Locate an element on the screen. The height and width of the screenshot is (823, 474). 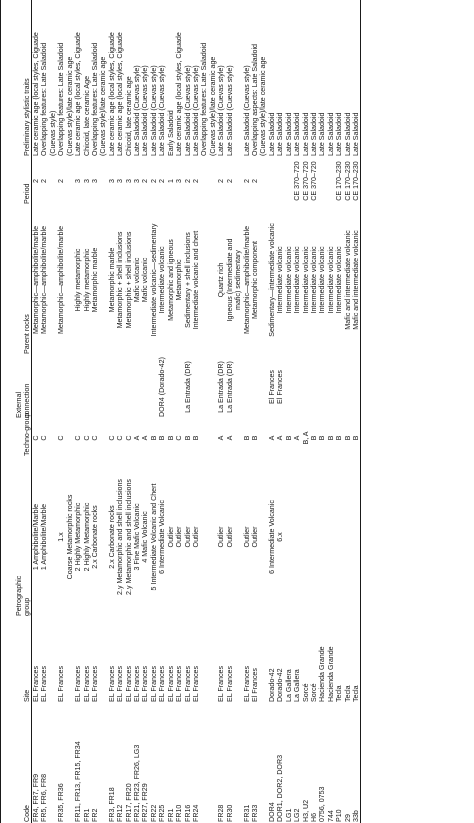
cell-parent-rocks: Intermediate volcanic—sedimentary is located at coordinates (153, 280).